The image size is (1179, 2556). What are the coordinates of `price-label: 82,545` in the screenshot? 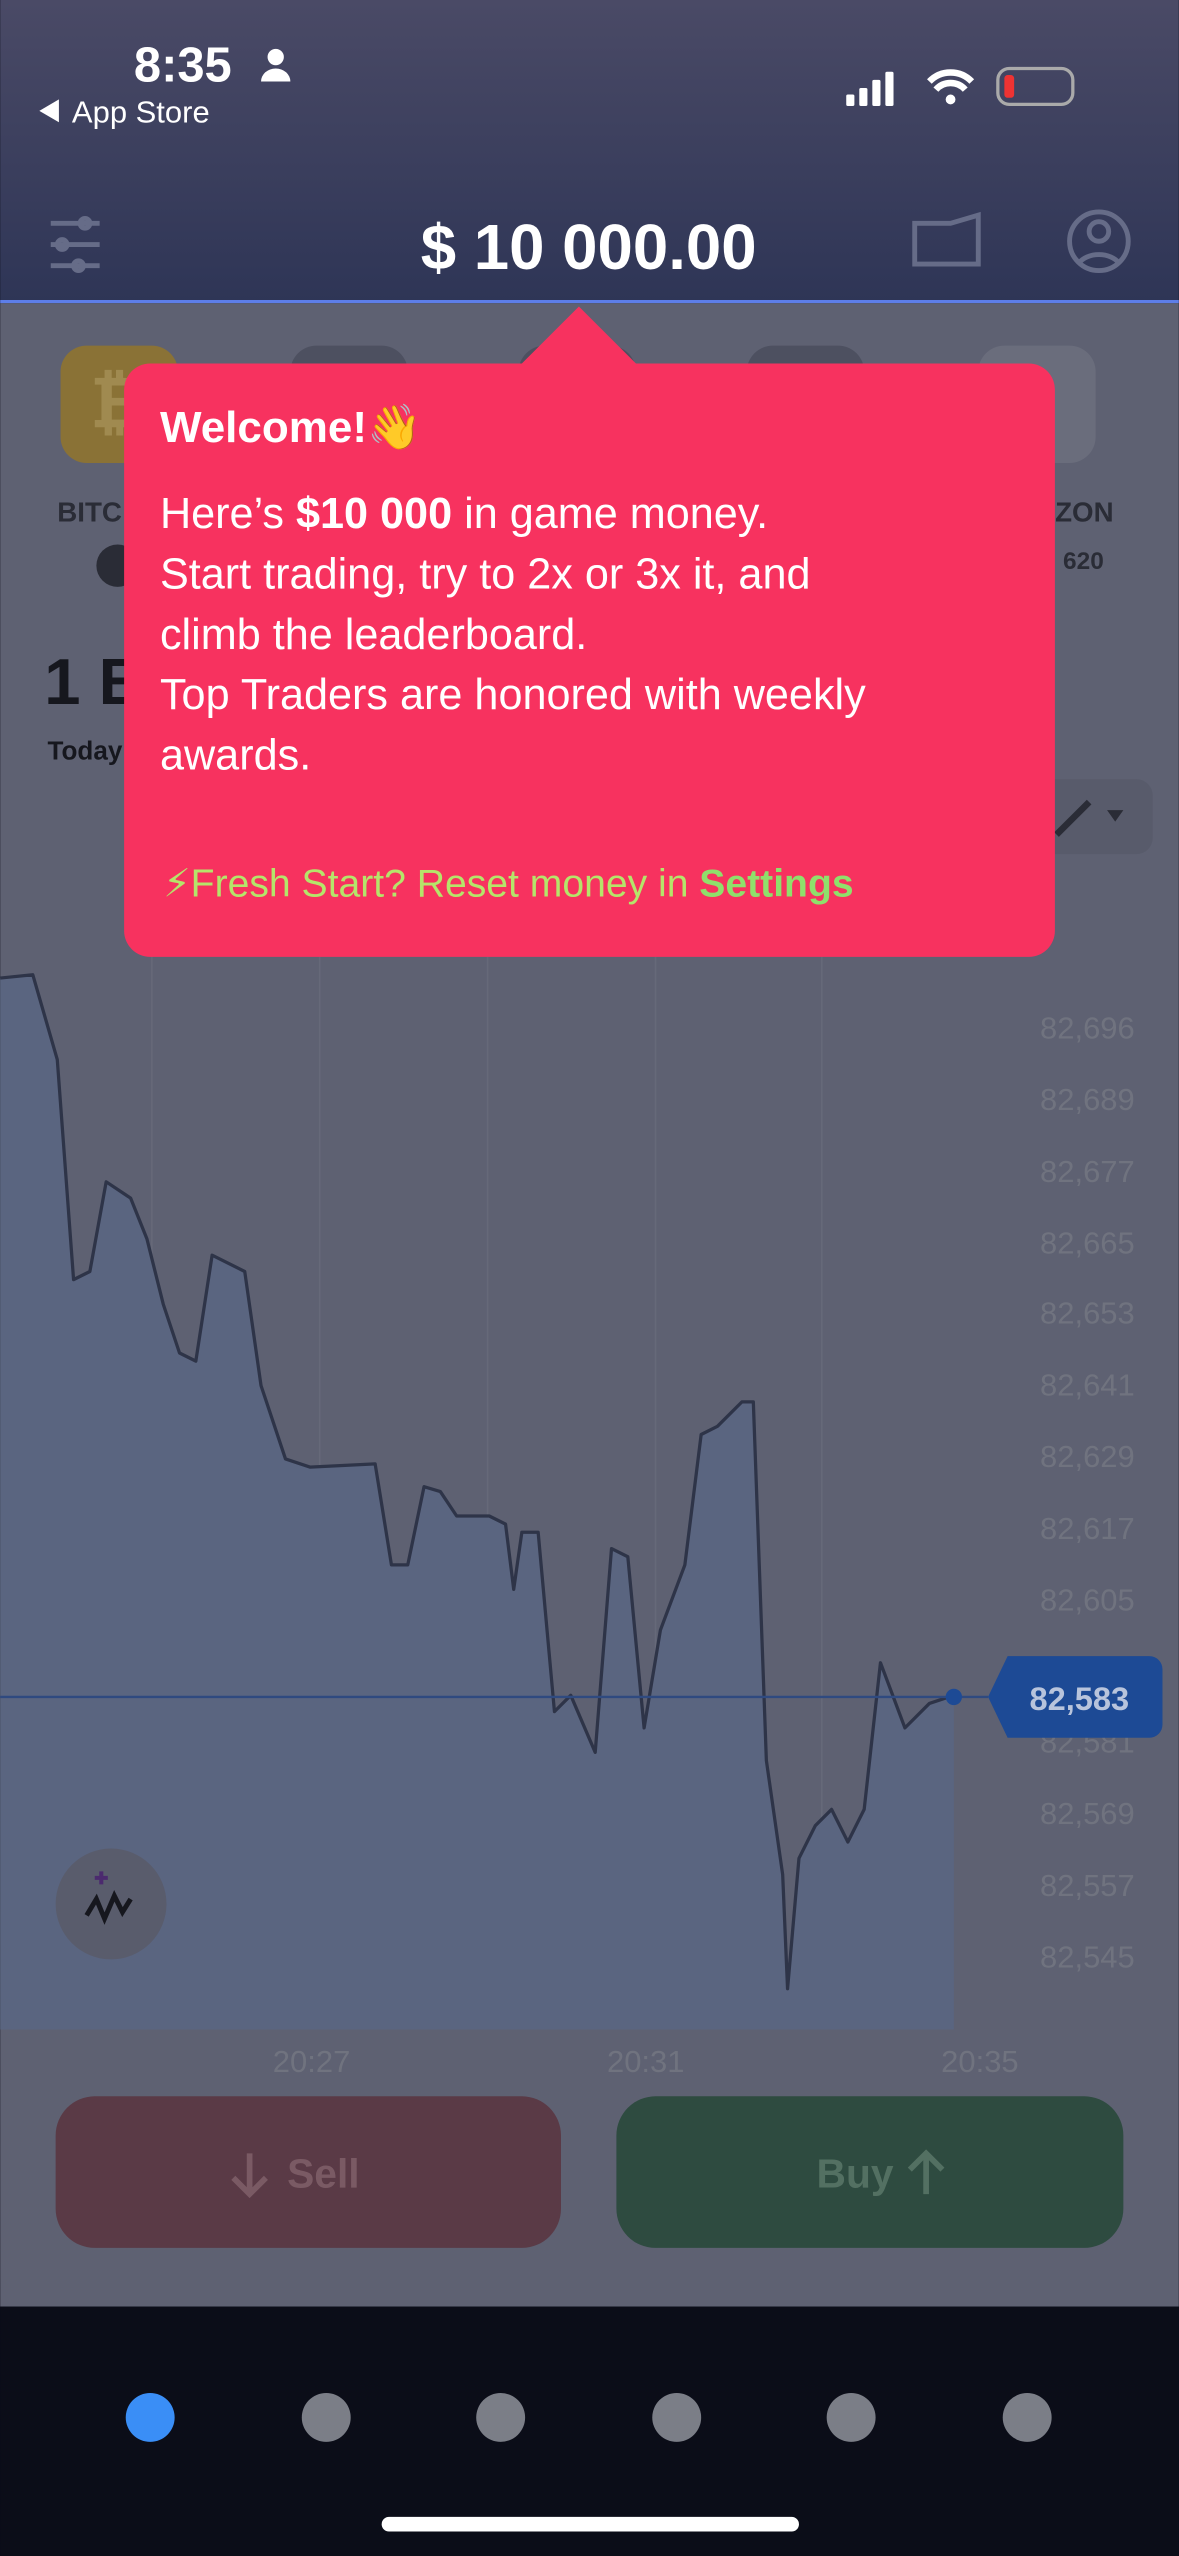 It's located at (1087, 1957).